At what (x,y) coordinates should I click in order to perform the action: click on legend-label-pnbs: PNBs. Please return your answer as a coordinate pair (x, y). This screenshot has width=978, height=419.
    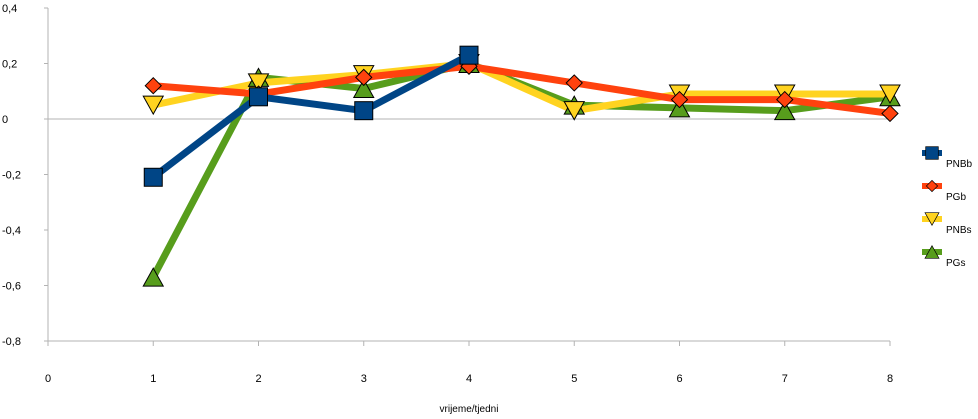
    Looking at the image, I should click on (959, 230).